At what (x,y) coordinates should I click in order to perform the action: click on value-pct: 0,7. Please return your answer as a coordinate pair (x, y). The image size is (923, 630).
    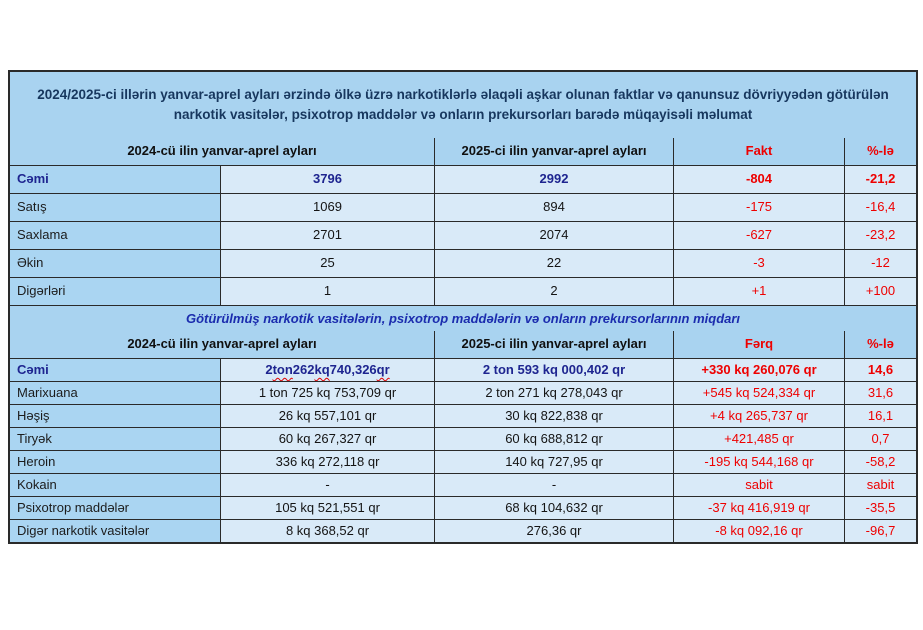
    Looking at the image, I should click on (880, 439).